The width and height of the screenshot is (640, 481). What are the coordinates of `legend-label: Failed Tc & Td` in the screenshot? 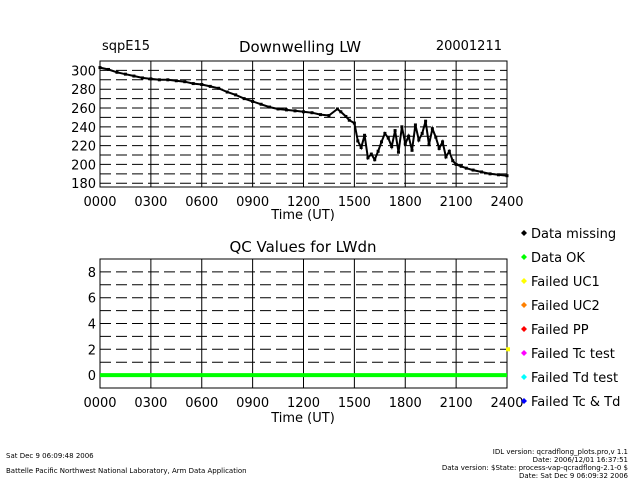 It's located at (575, 402).